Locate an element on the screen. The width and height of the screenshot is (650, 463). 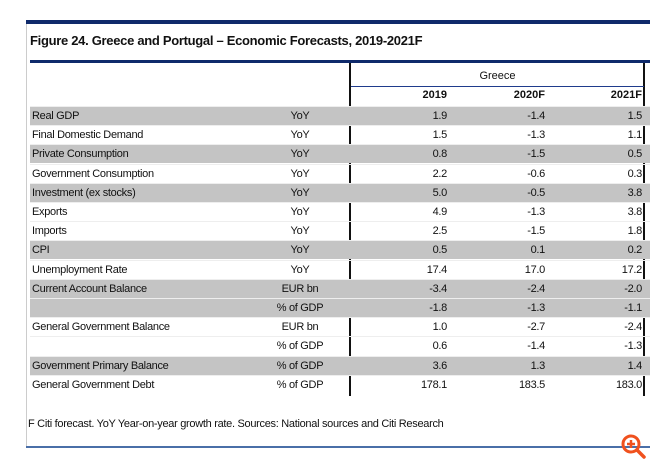
cell-value: 17.0 is located at coordinates (535, 269).